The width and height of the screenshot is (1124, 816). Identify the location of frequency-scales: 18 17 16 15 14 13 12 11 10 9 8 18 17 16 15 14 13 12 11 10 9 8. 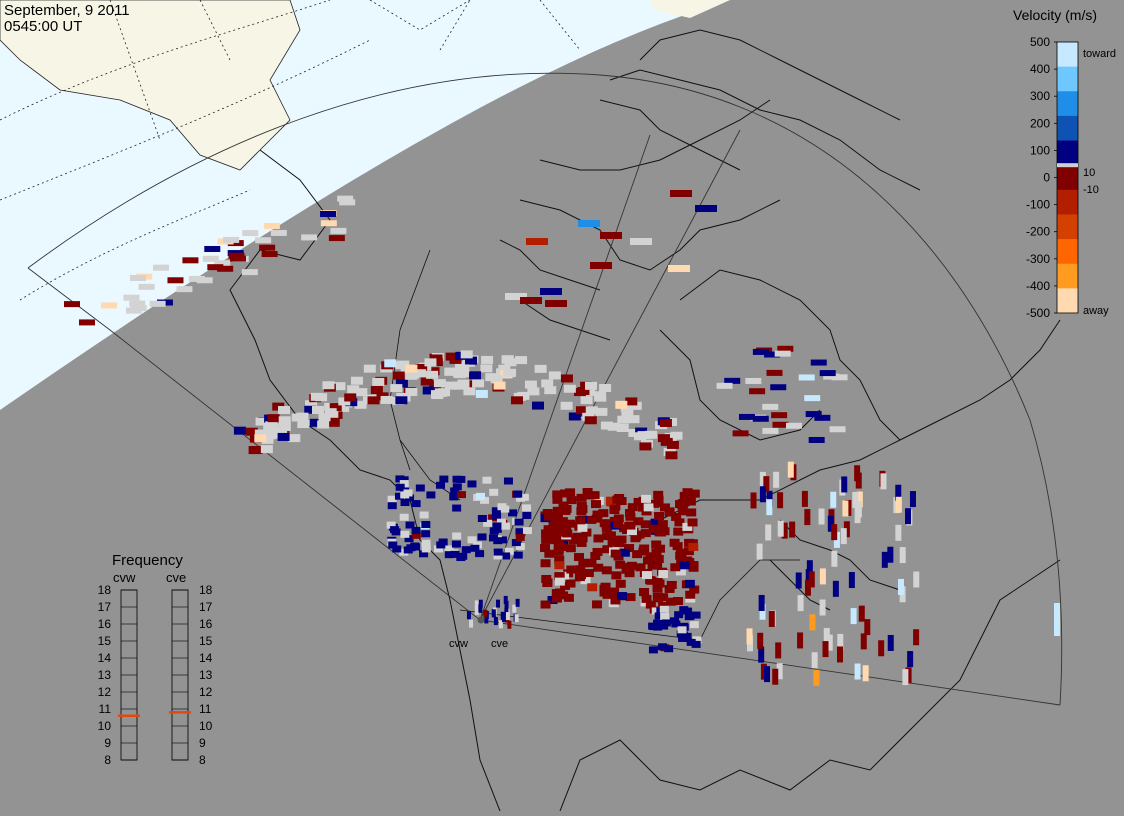
(155, 675).